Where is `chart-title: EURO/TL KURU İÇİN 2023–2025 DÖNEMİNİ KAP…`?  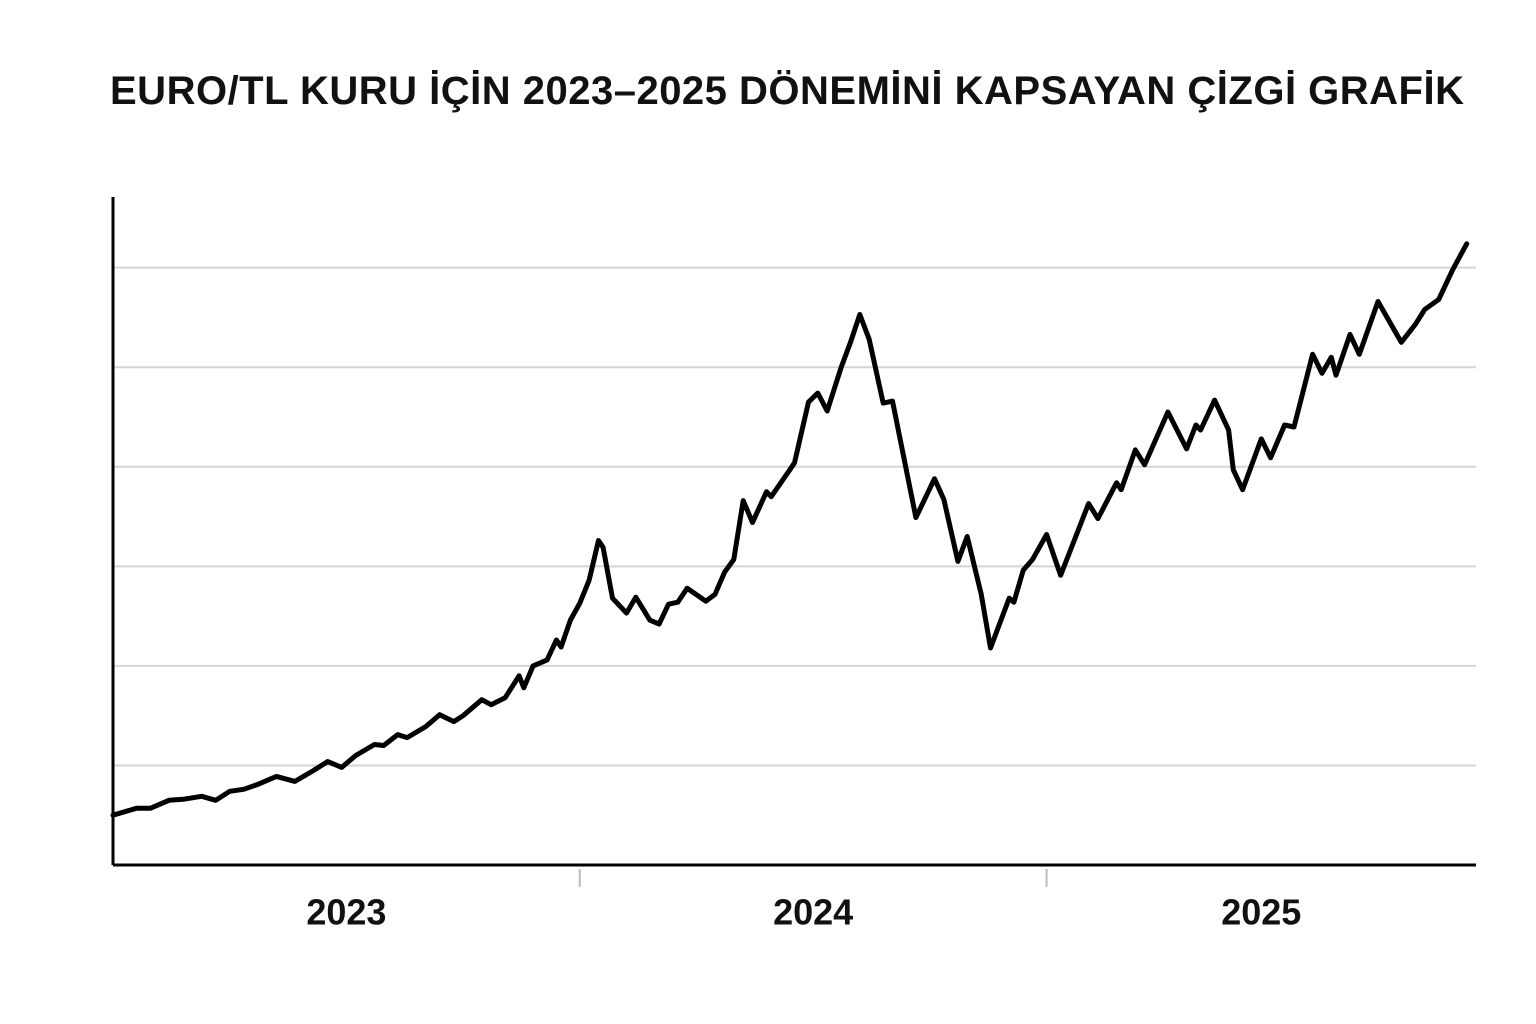
chart-title: EURO/TL KURU İÇİN 2023–2025 DÖNEMİNİ KAP… is located at coordinates (787, 91).